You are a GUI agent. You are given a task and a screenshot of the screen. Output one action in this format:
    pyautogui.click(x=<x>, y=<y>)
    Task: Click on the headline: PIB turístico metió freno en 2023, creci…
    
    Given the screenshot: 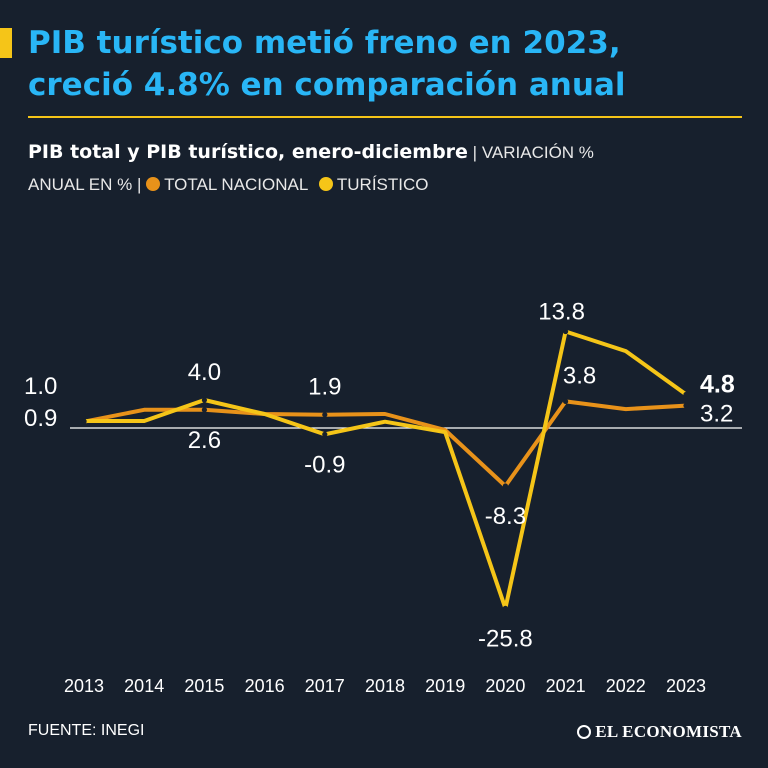 What is the action you would take?
    pyautogui.click(x=388, y=64)
    